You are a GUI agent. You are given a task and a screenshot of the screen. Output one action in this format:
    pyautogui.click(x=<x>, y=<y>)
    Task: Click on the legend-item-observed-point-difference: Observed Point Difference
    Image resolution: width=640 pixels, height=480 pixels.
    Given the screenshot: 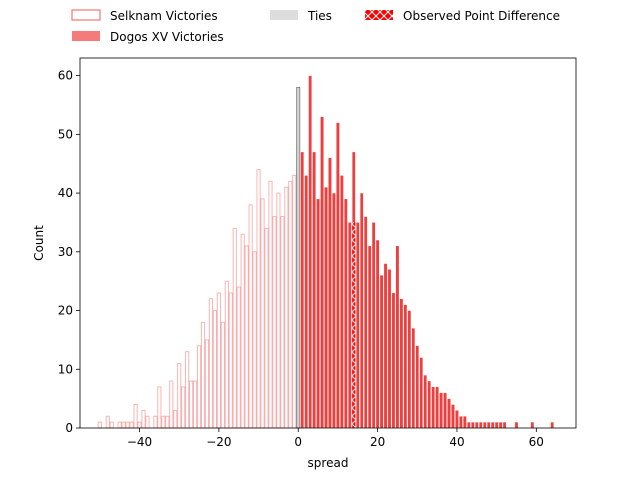 What is the action you would take?
    pyautogui.click(x=462, y=16)
    